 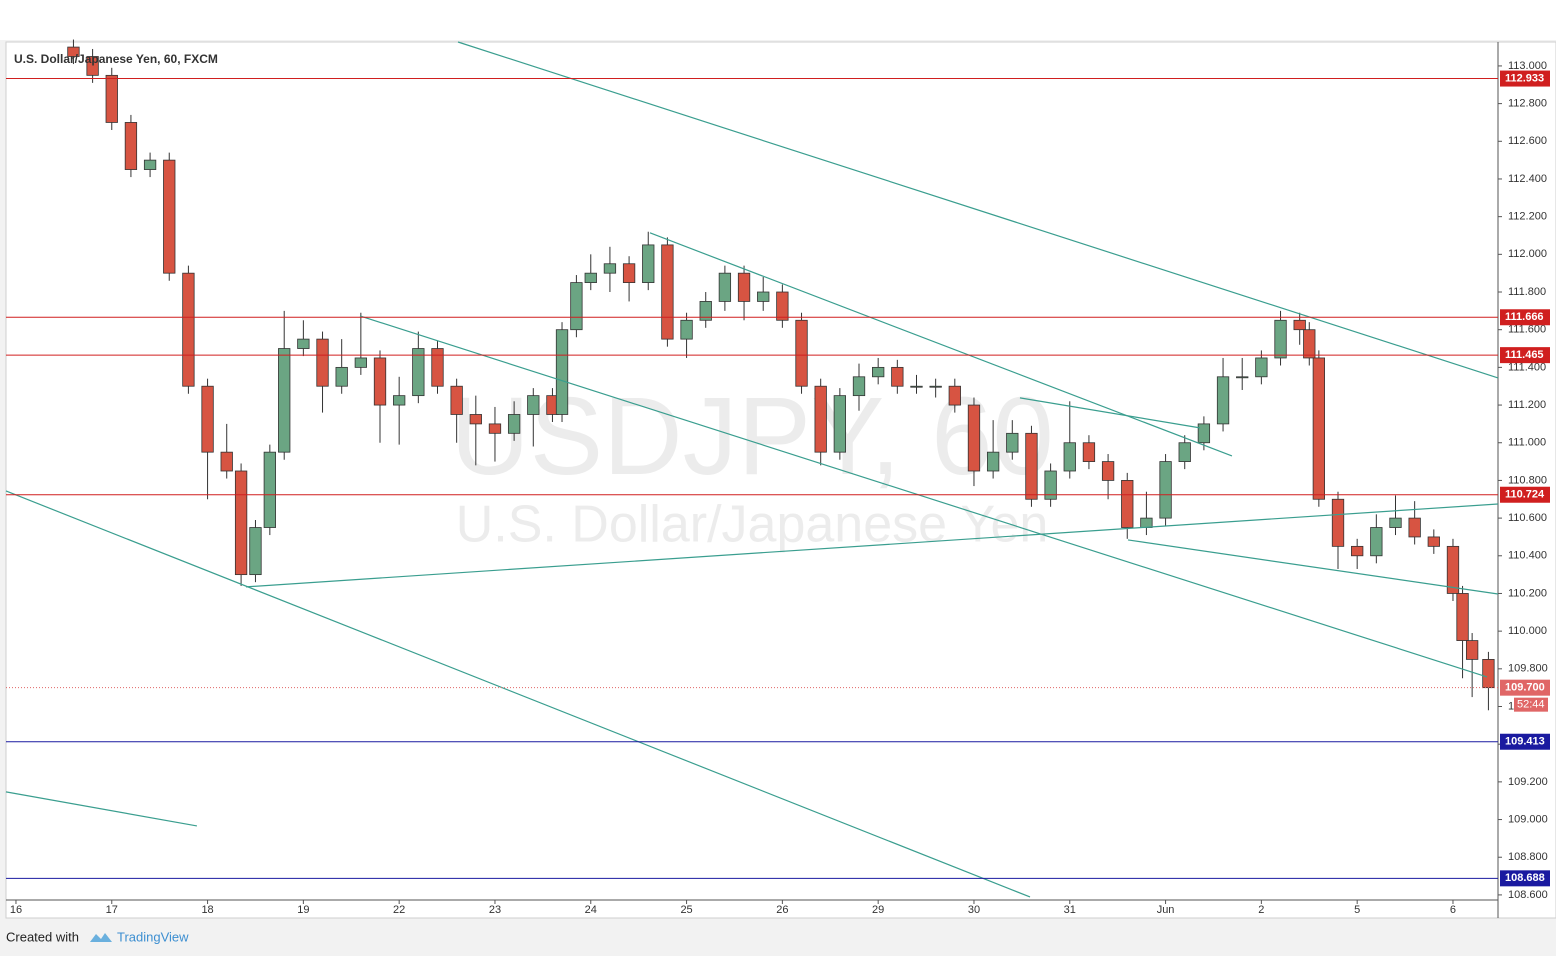 I want to click on level-label: 110.724, so click(x=1525, y=495).